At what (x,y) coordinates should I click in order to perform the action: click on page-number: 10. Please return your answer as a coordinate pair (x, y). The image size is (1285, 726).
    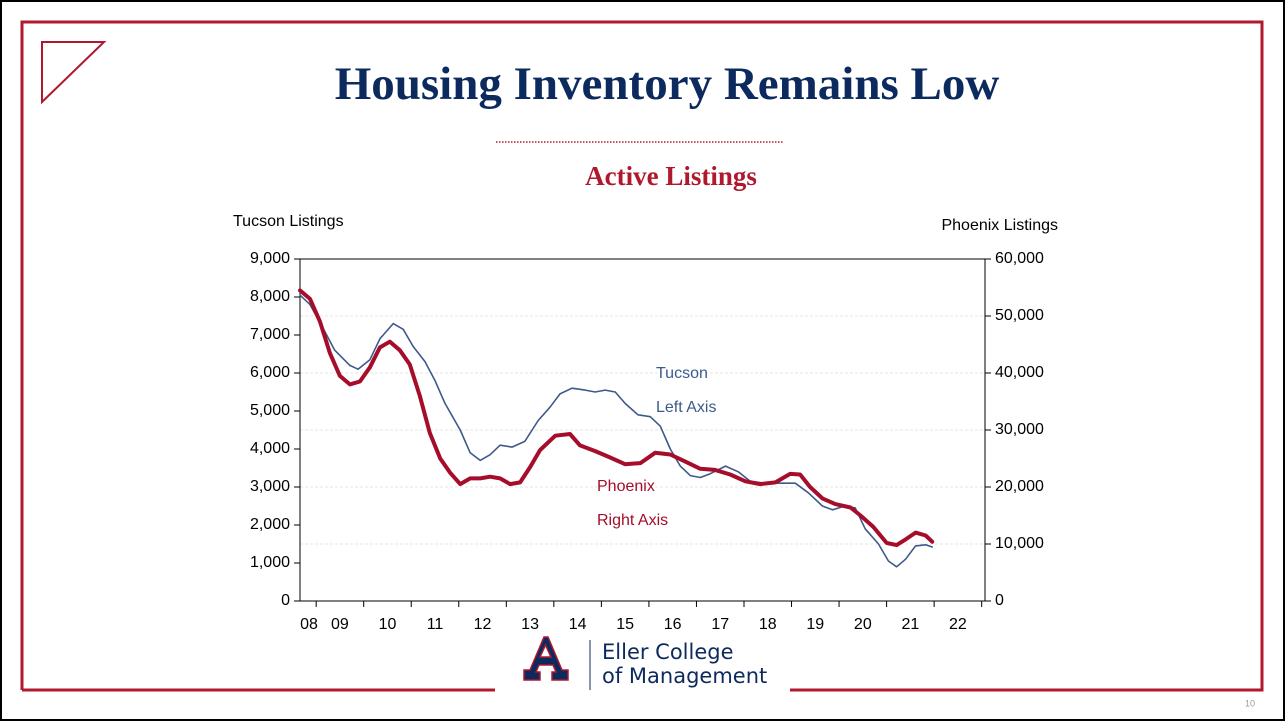
    Looking at the image, I should click on (1250, 703).